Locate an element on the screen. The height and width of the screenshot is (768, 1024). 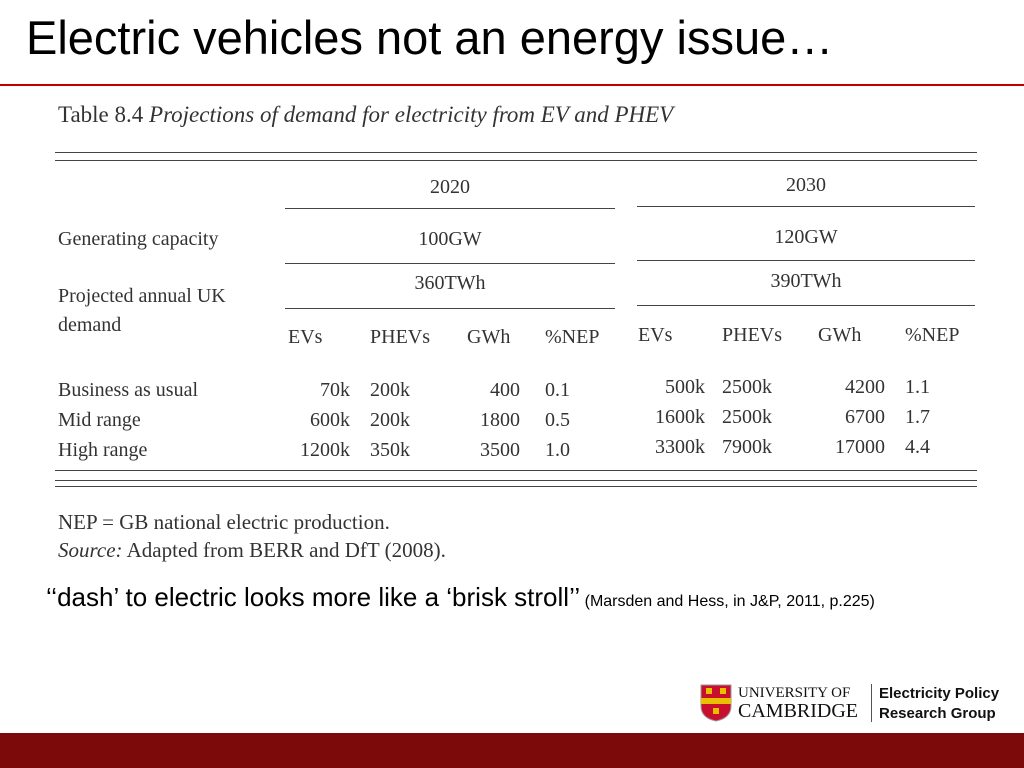
note: NEP = GB national electric production. is located at coordinates (224, 522).